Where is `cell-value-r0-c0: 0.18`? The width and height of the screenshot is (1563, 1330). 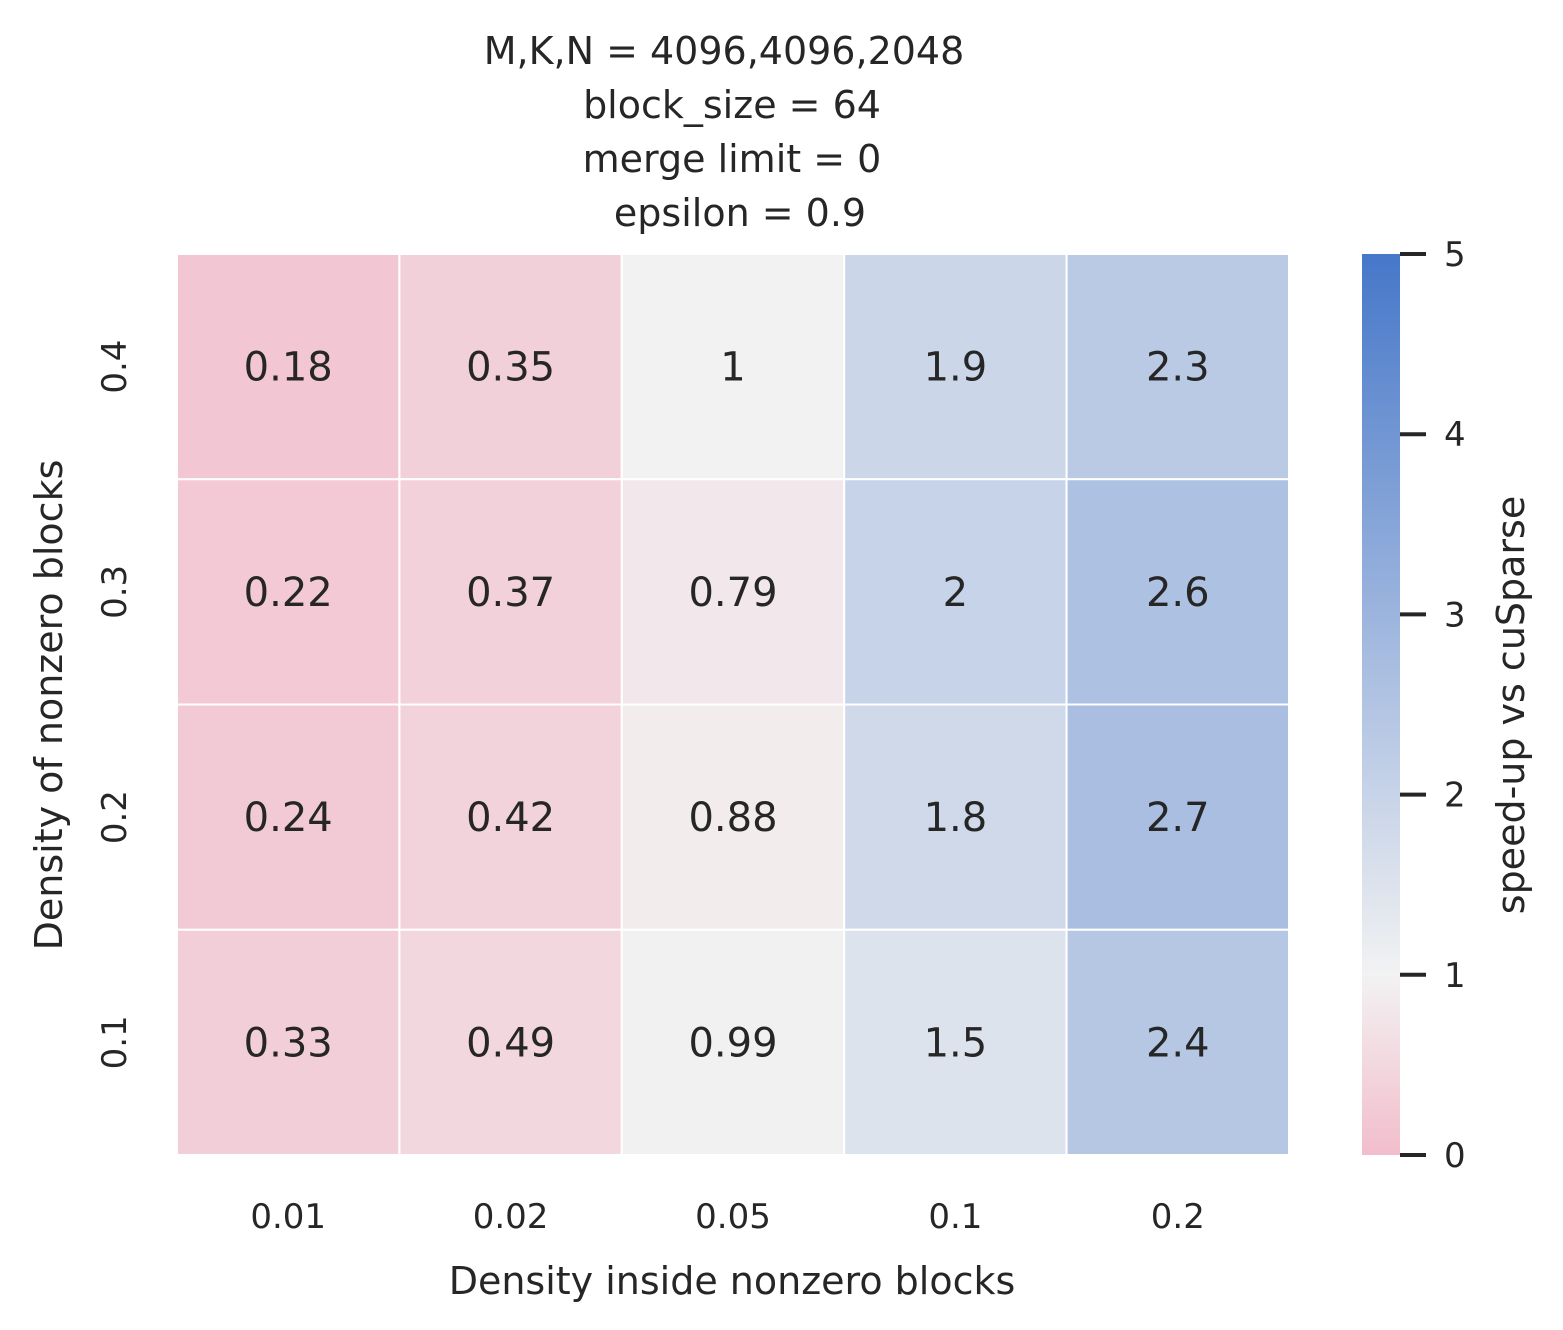 cell-value-r0-c0: 0.18 is located at coordinates (288, 368).